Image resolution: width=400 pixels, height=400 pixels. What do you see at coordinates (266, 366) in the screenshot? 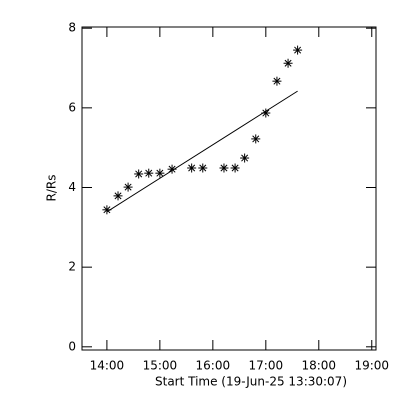
I see `x-tick-label: 17:00` at bounding box center [266, 366].